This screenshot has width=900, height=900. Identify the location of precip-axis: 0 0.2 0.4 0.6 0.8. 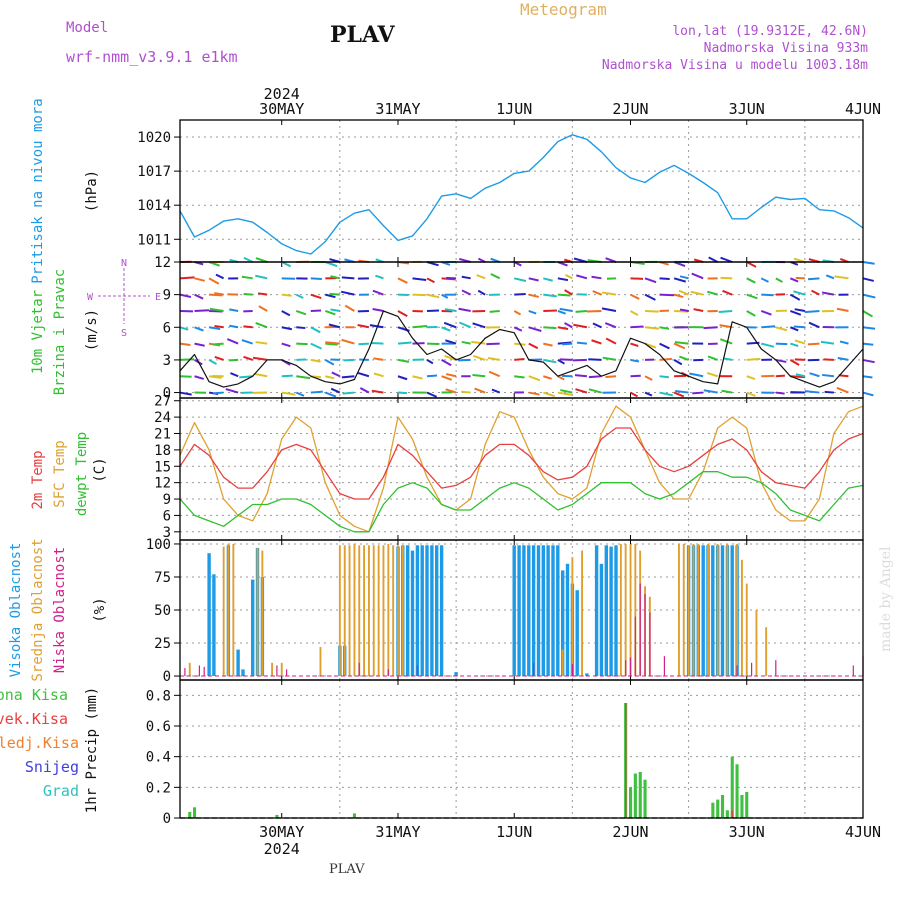
(505, 753).